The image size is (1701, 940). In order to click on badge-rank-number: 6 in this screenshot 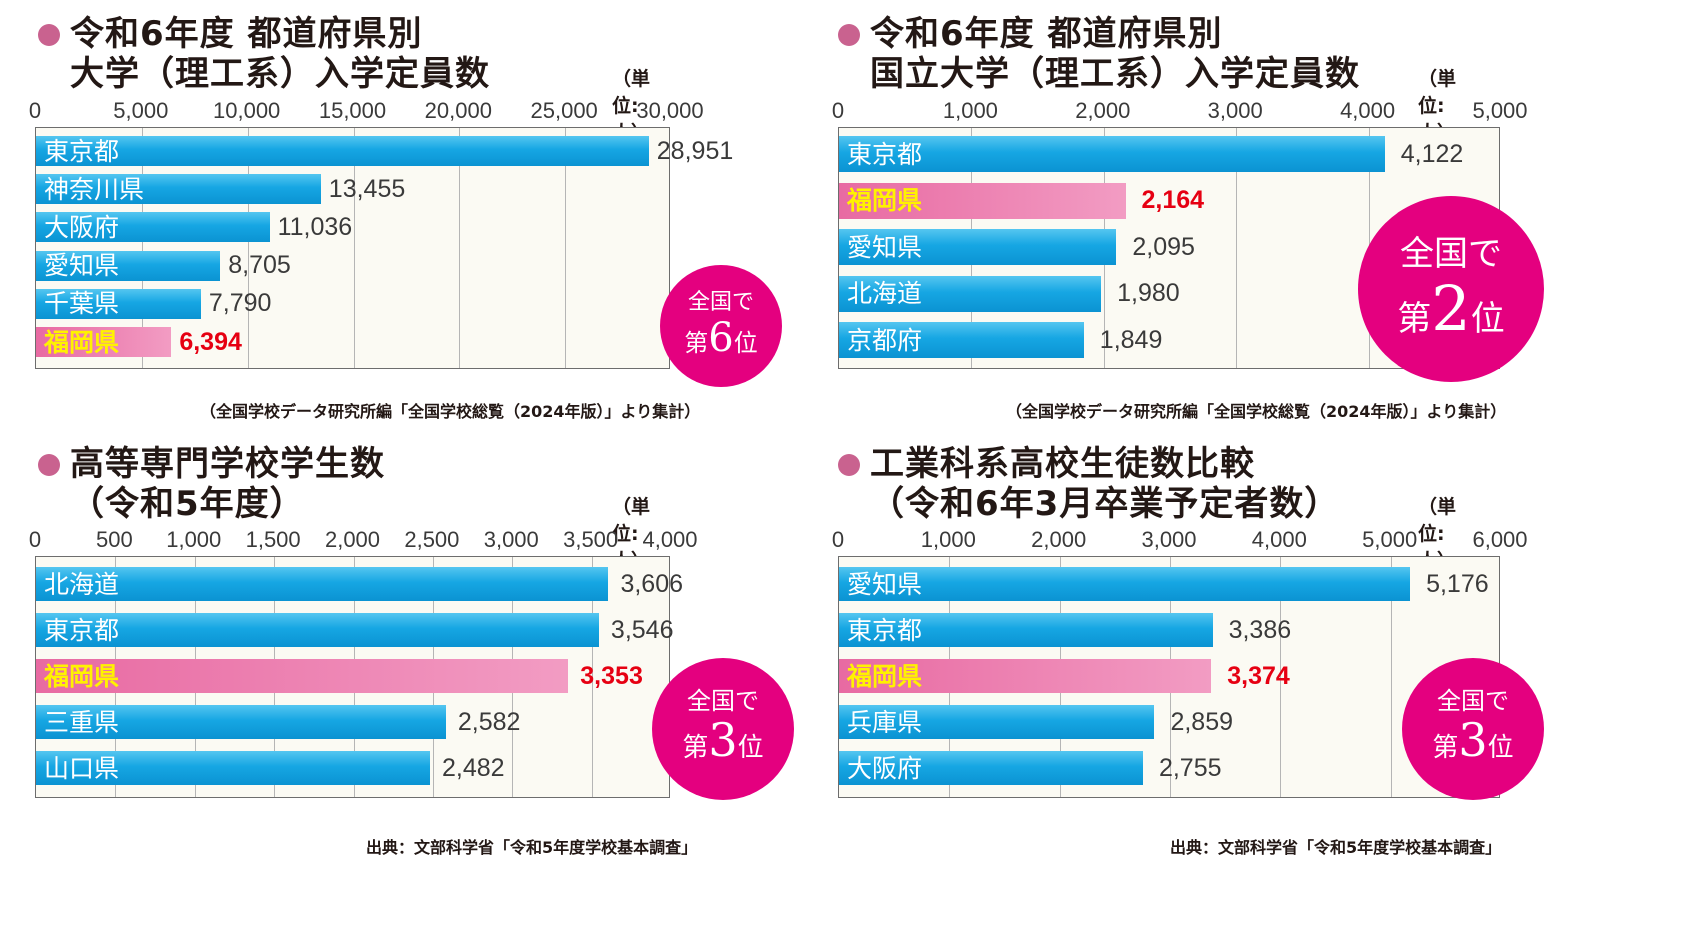, I will do `click(721, 337)`.